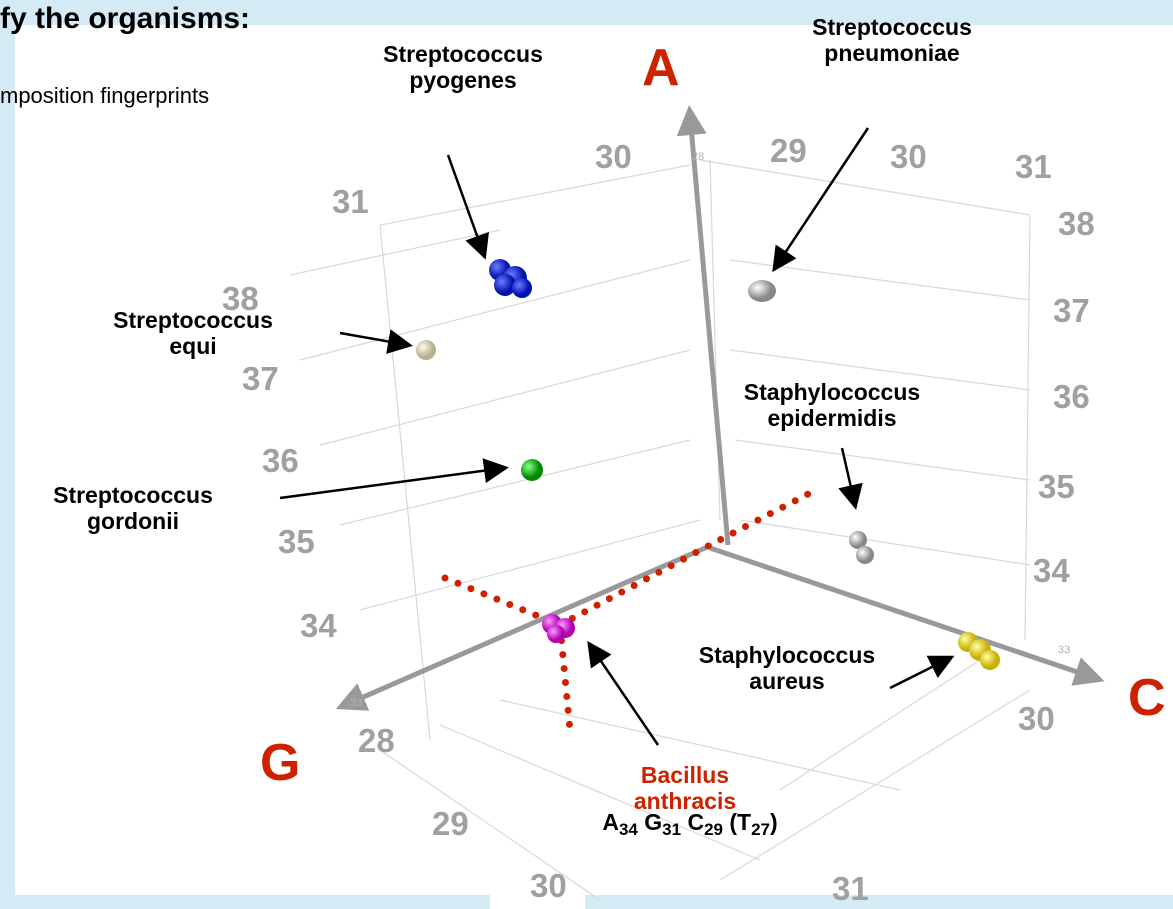 This screenshot has height=909, width=1173. I want to click on base: G, so click(650, 822).